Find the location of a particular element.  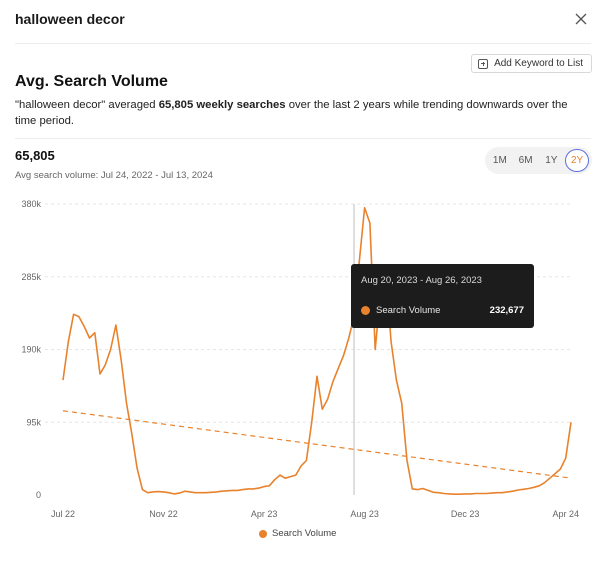

tooltip-series-swatch is located at coordinates (365, 310).